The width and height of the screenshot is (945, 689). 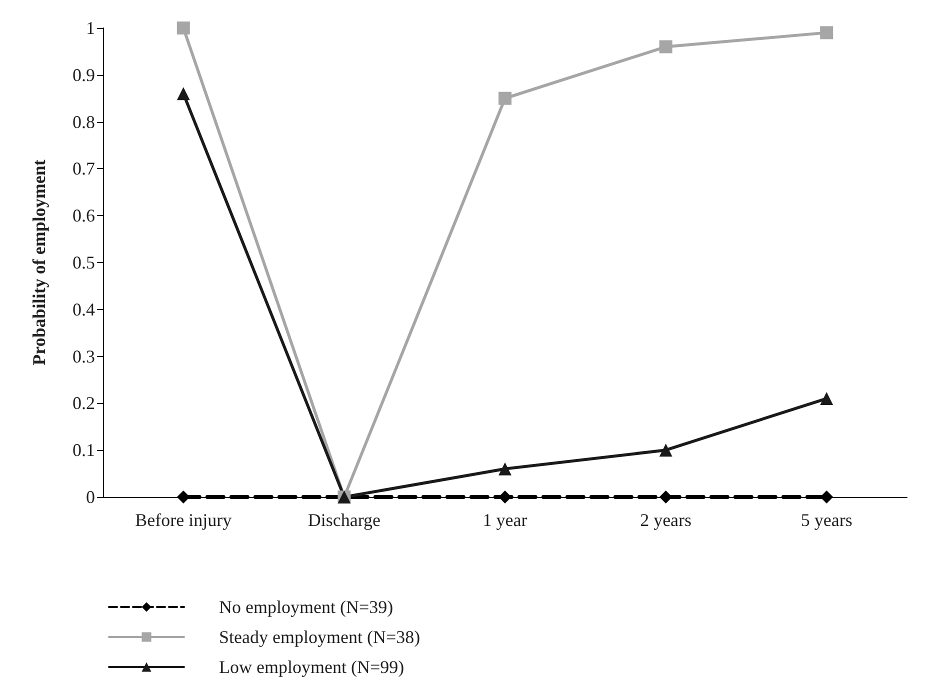 I want to click on y-tick-label: 0.4, so click(x=83, y=309).